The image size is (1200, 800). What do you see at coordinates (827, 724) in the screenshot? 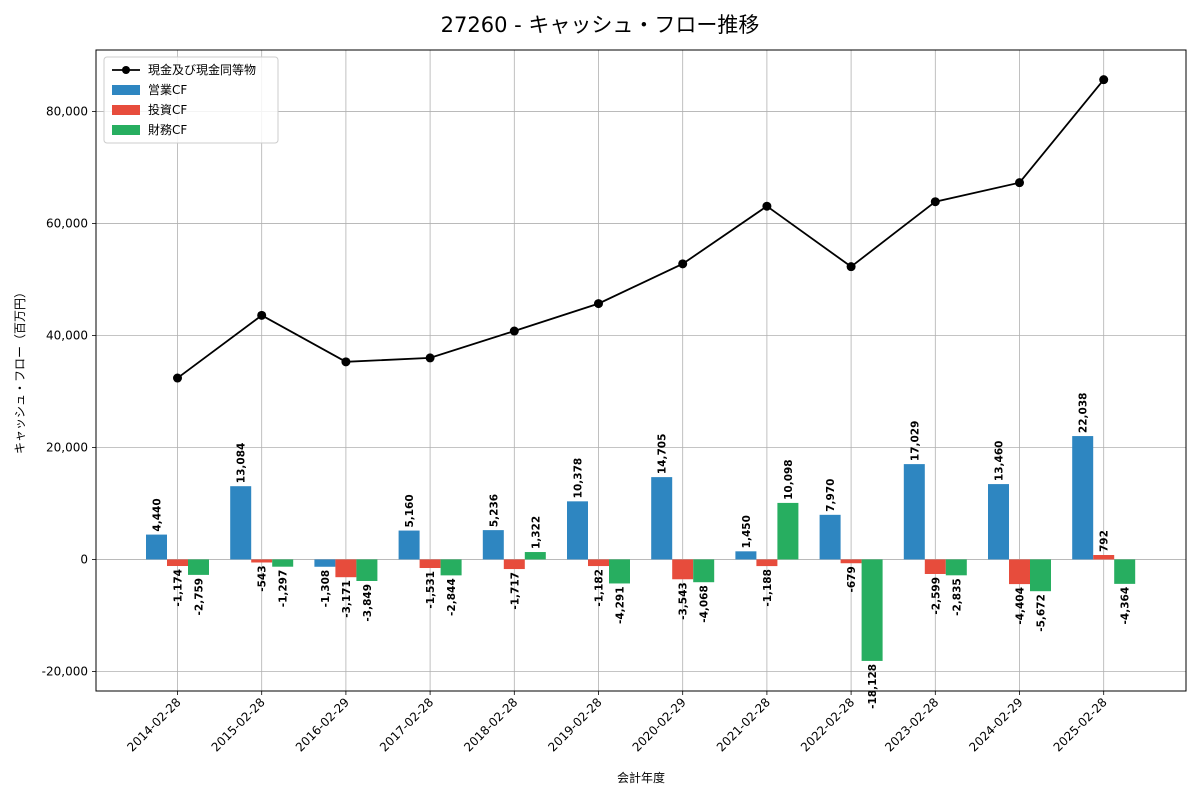
I see `x-tick-label: 2022-02-28` at bounding box center [827, 724].